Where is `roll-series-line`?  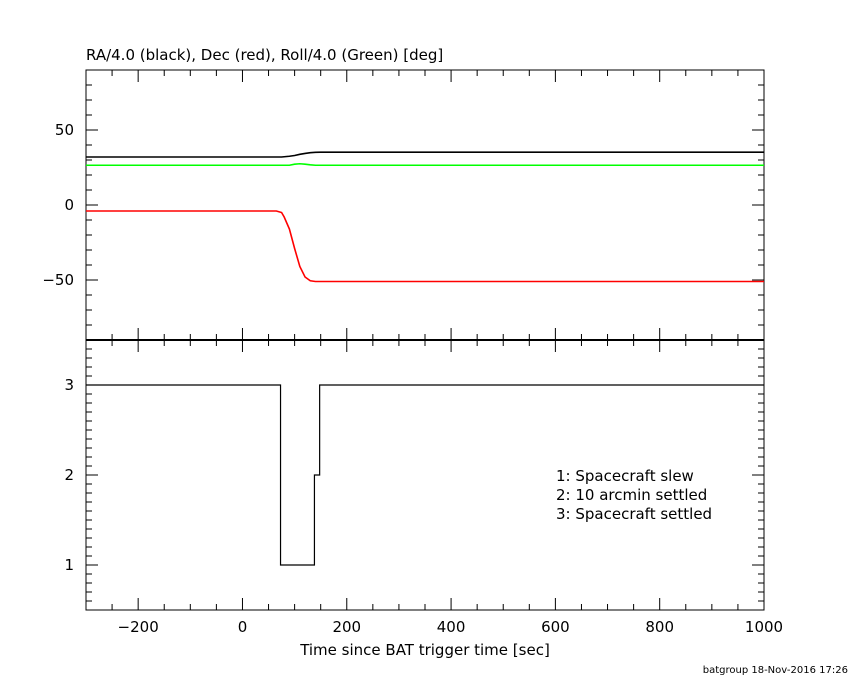 roll-series-line is located at coordinates (425, 164).